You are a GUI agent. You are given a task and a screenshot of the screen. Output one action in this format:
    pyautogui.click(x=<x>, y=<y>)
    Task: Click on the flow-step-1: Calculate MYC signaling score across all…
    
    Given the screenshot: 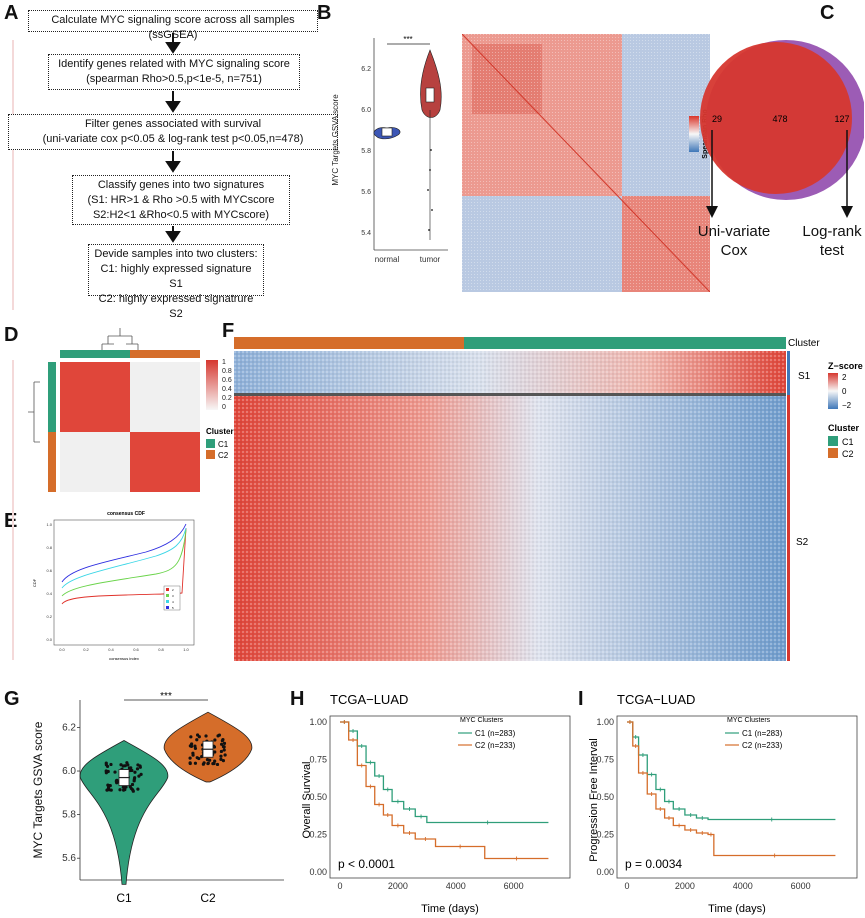 What is the action you would take?
    pyautogui.click(x=173, y=25)
    